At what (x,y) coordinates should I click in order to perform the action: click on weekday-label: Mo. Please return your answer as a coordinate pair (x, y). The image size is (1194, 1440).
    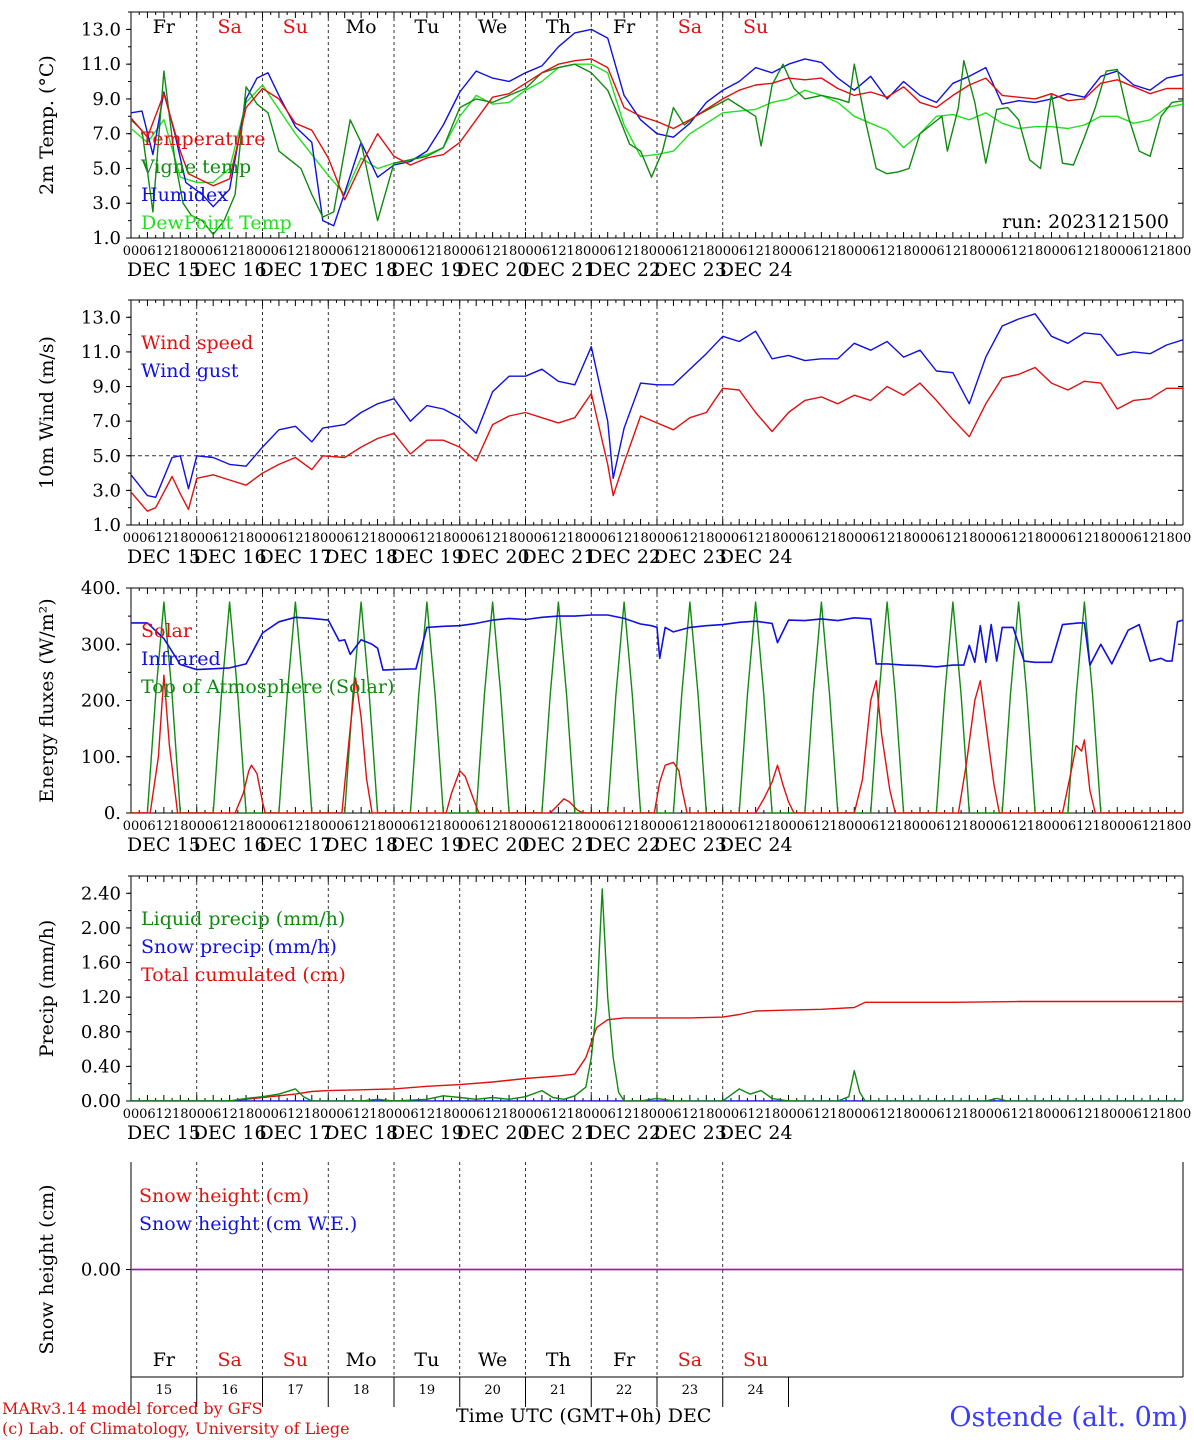
    Looking at the image, I should click on (361, 1360).